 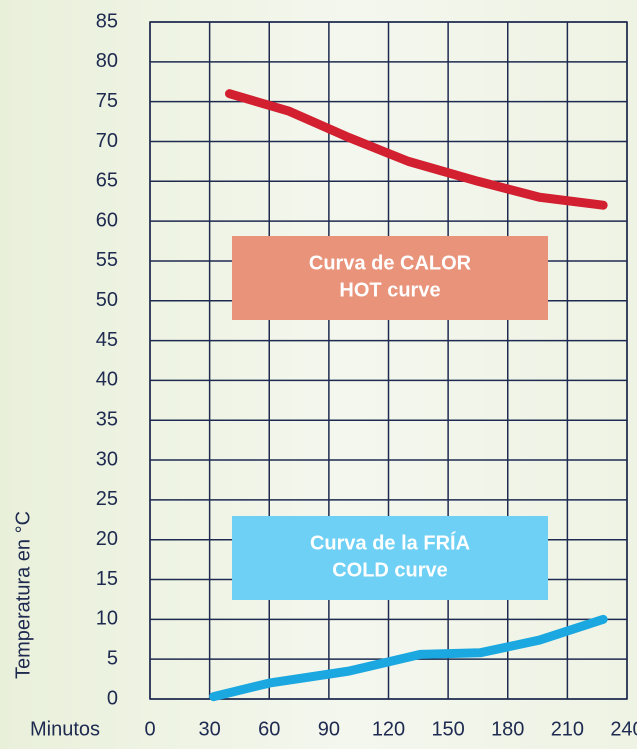 What do you see at coordinates (107, 619) in the screenshot?
I see `y-tick-label: 10` at bounding box center [107, 619].